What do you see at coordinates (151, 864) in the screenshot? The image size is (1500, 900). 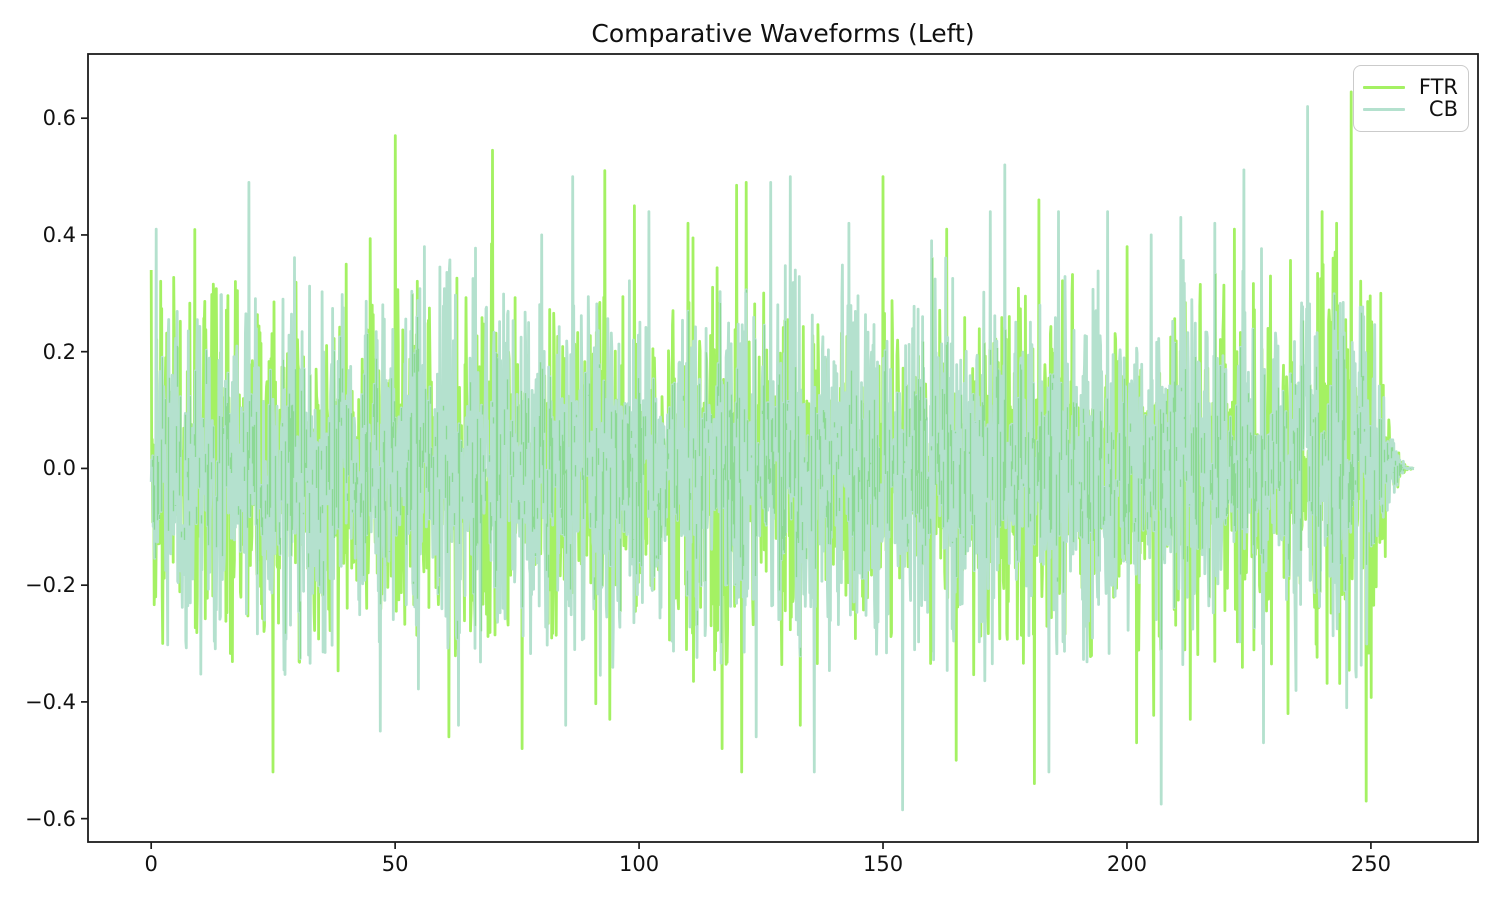 I see `x-tick-label: 0` at bounding box center [151, 864].